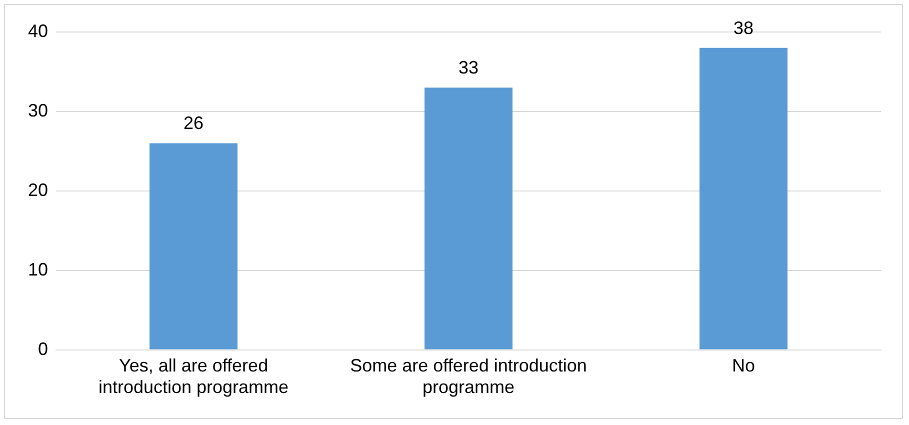  What do you see at coordinates (193, 377) in the screenshot?
I see `x-tick-label: Yes, all are offered introduction programme` at bounding box center [193, 377].